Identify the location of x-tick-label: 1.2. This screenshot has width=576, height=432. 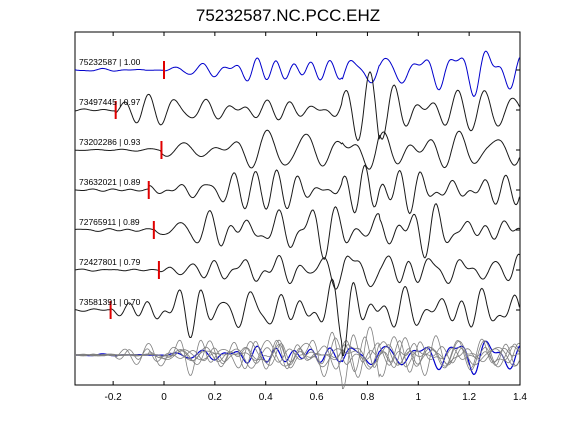
(469, 397).